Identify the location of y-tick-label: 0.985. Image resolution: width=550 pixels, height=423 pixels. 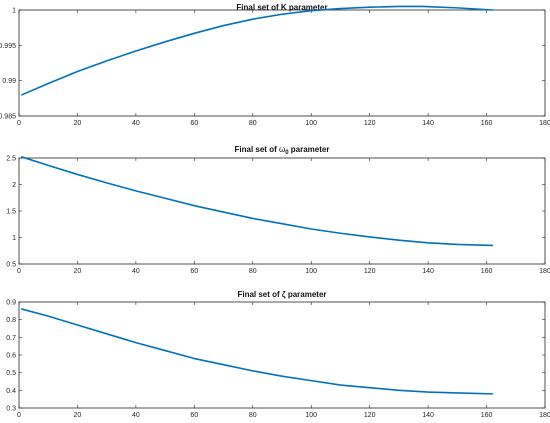
(8, 117).